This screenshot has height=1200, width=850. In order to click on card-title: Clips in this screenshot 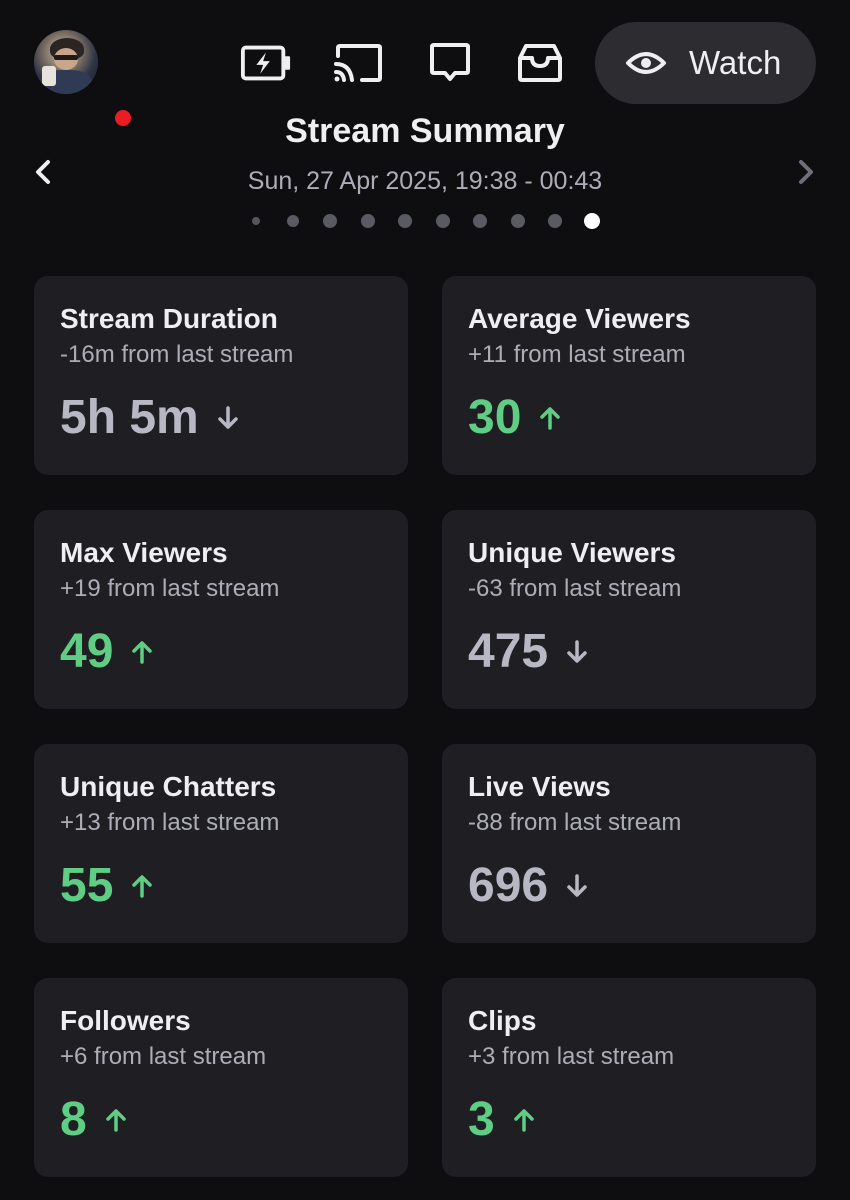, I will do `click(502, 1020)`.